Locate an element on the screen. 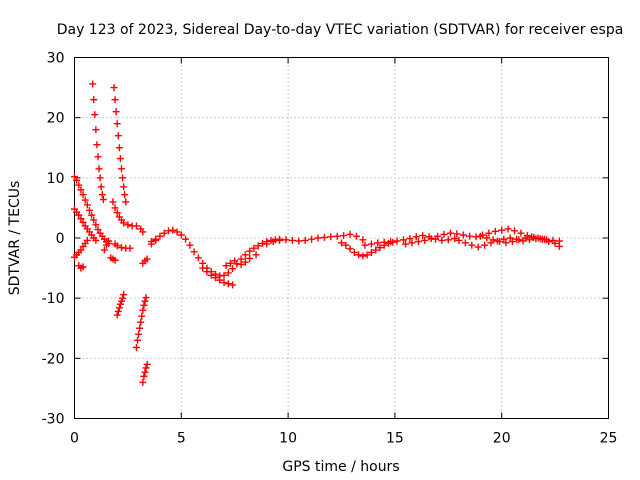  series-arc-d-spike1 is located at coordinates (98, 141).